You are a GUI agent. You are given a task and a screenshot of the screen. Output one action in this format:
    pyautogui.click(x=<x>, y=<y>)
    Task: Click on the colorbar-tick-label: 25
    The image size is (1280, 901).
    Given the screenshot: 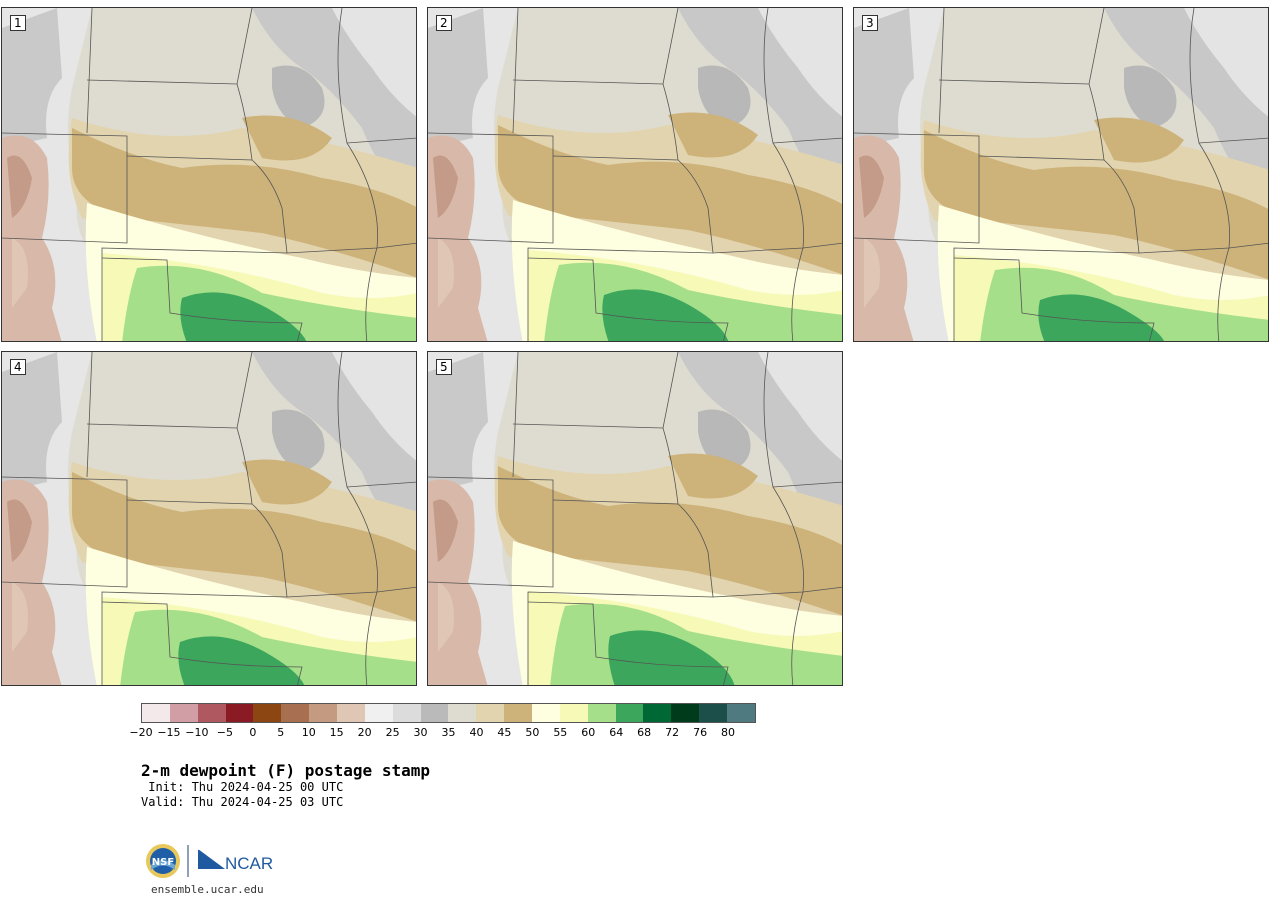 What is the action you would take?
    pyautogui.click(x=392, y=732)
    